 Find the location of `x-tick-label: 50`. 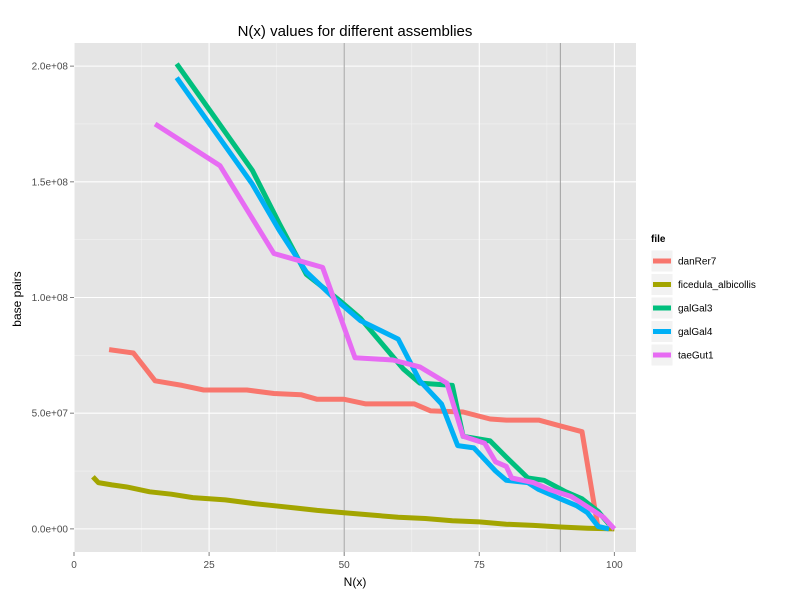

x-tick-label: 50 is located at coordinates (345, 565).